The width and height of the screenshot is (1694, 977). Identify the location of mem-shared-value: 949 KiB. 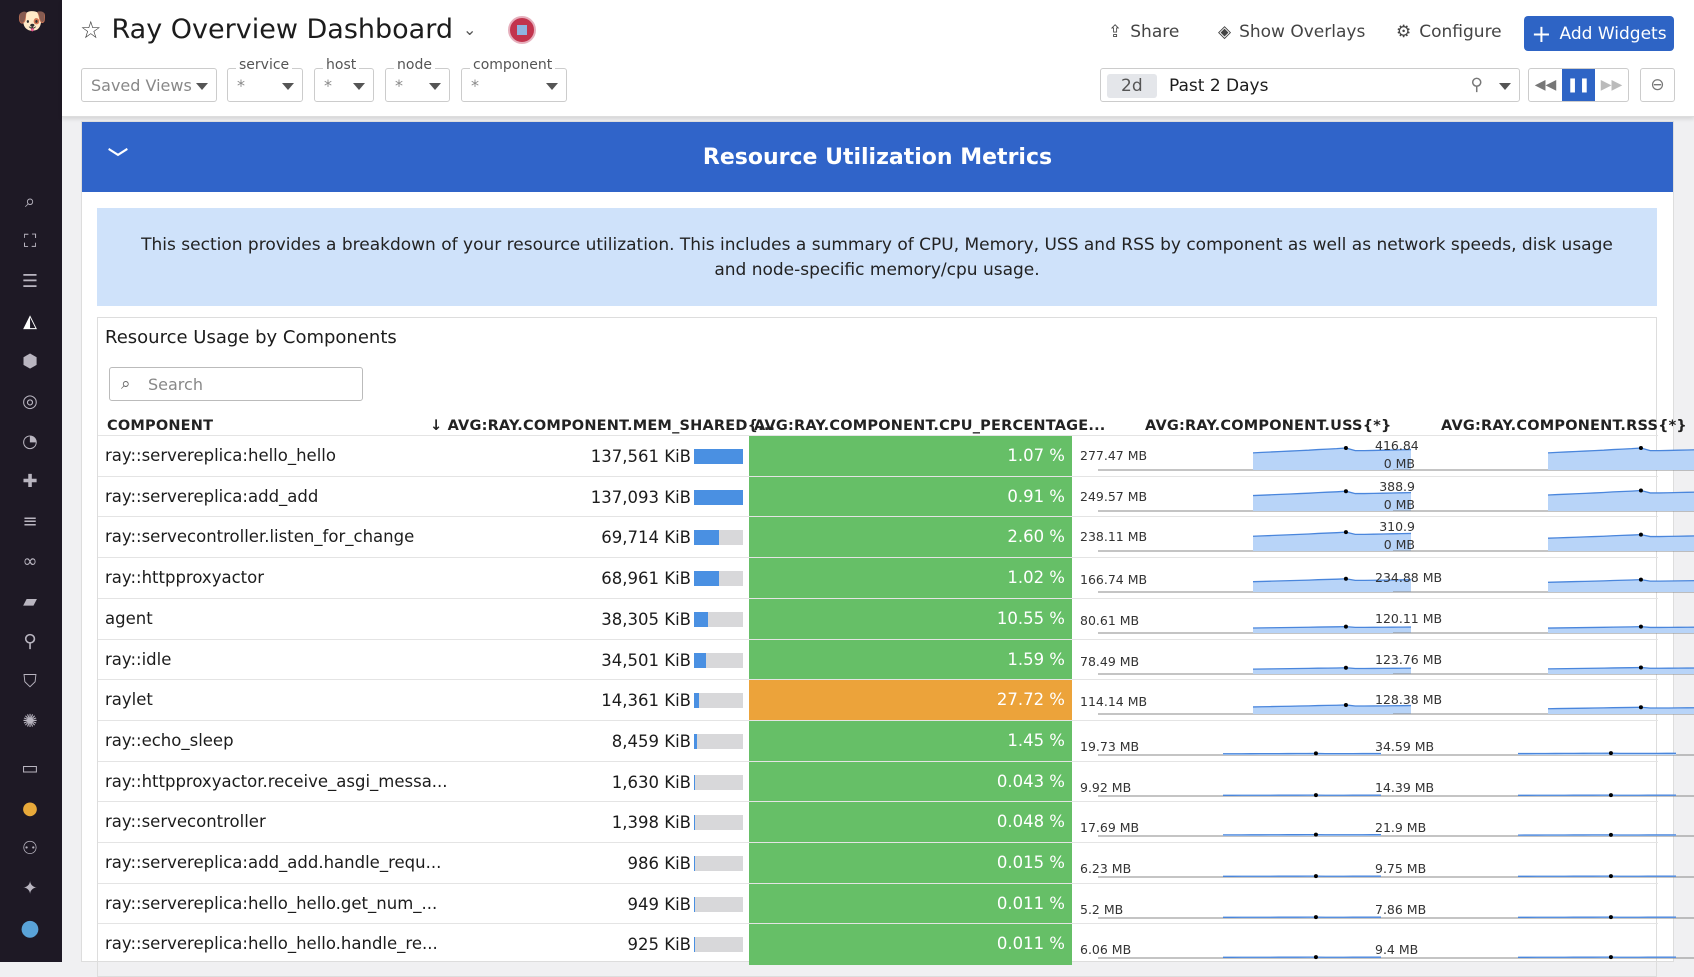
(659, 904).